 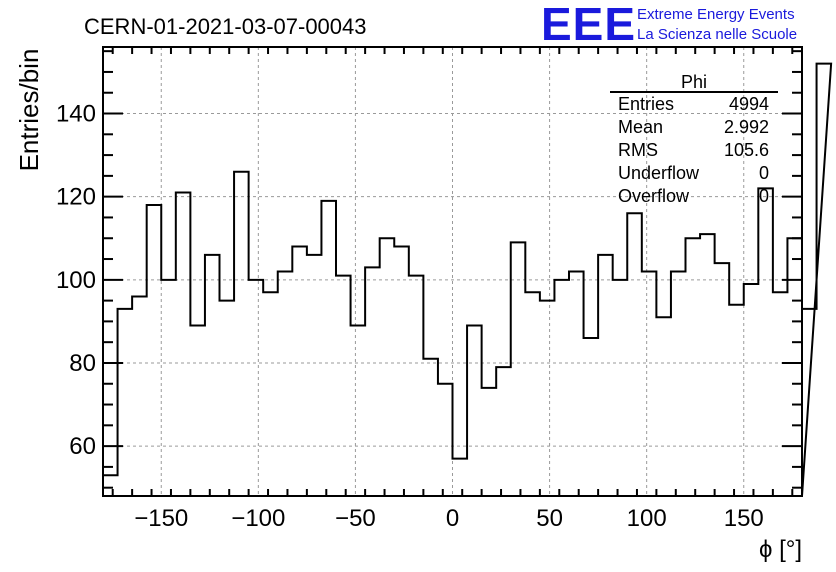 What do you see at coordinates (82, 446) in the screenshot?
I see `y-tick-label-0: 60` at bounding box center [82, 446].